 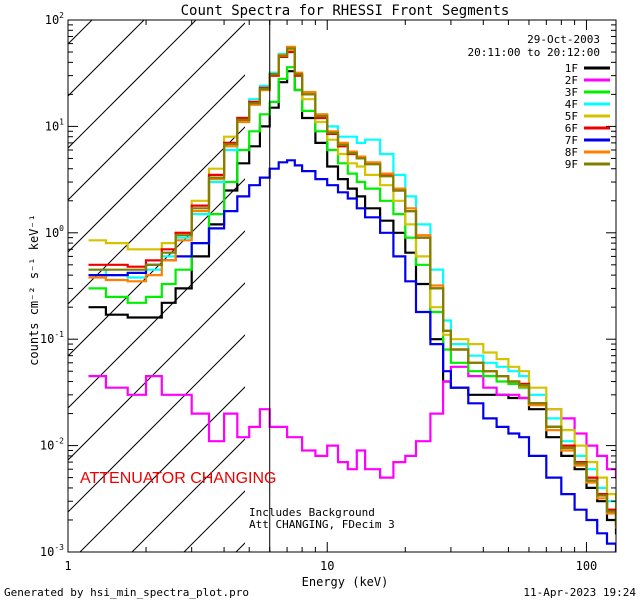 I want to click on y-axis-label: counts cm⁻² s⁻¹ keV⁻¹, so click(x=34, y=290).